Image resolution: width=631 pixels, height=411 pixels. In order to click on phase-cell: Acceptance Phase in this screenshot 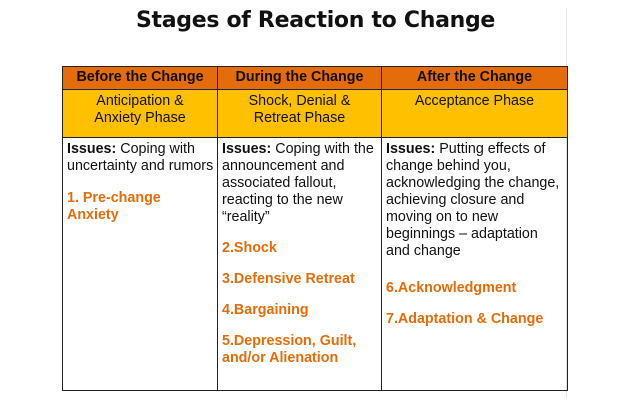, I will do `click(474, 113)`.